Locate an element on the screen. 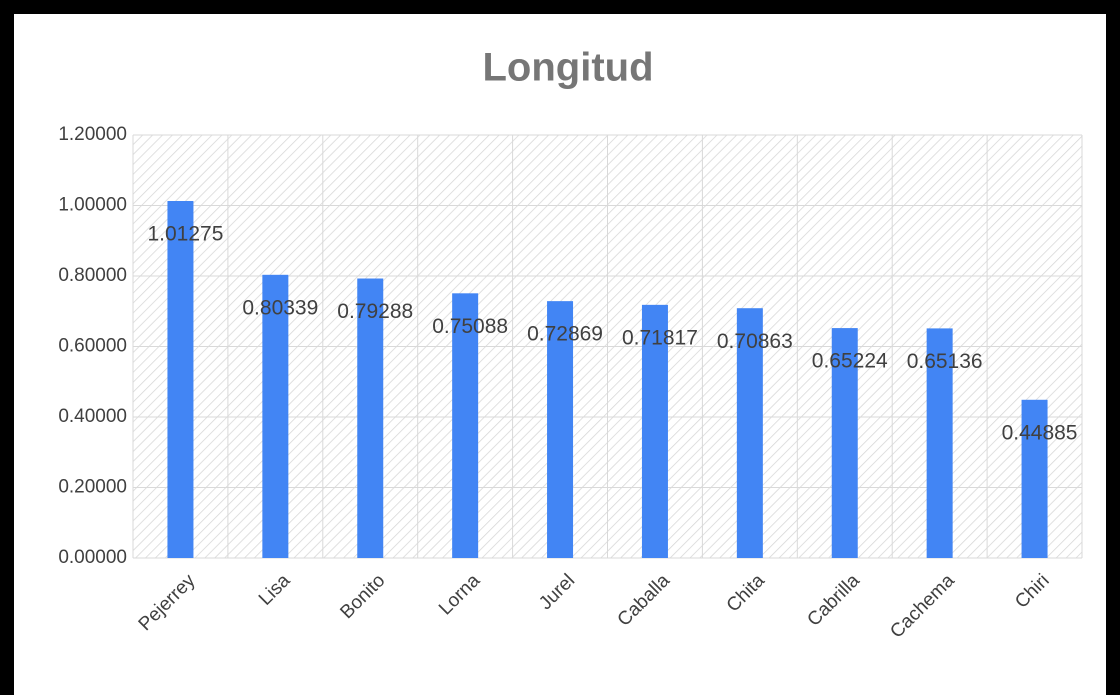 This screenshot has height=695, width=1120. y-tick-label: 0.80000 is located at coordinates (92, 275).